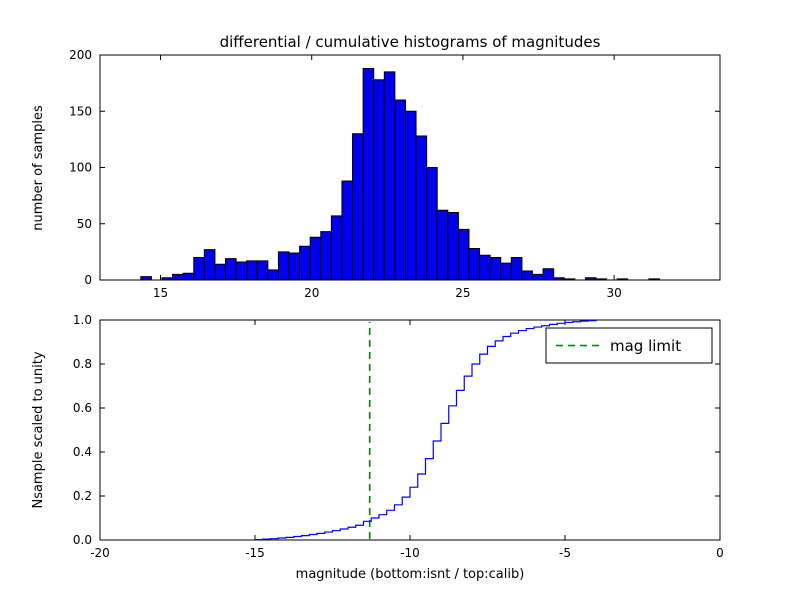 Image resolution: width=800 pixels, height=600 pixels. Describe the element at coordinates (82, 320) in the screenshot. I see `bottom-ytick-label: 1.0` at that location.